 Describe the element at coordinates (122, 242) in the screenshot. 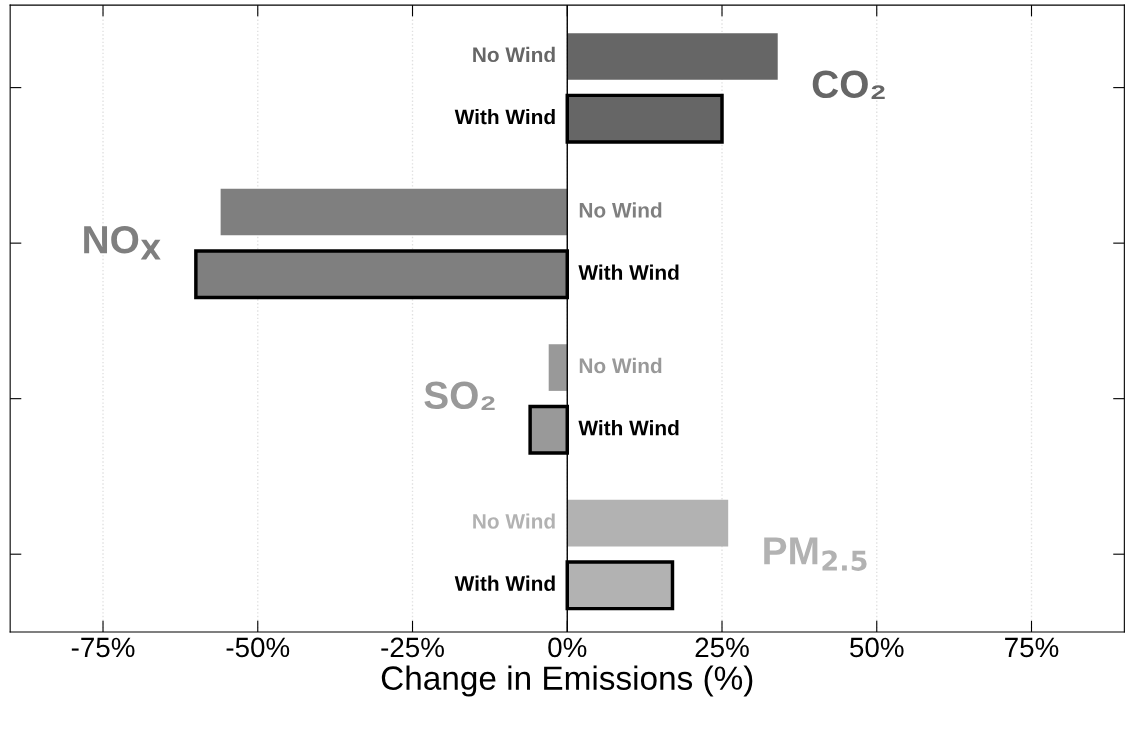

I see `y-tick-label: NO$_{X}$` at that location.